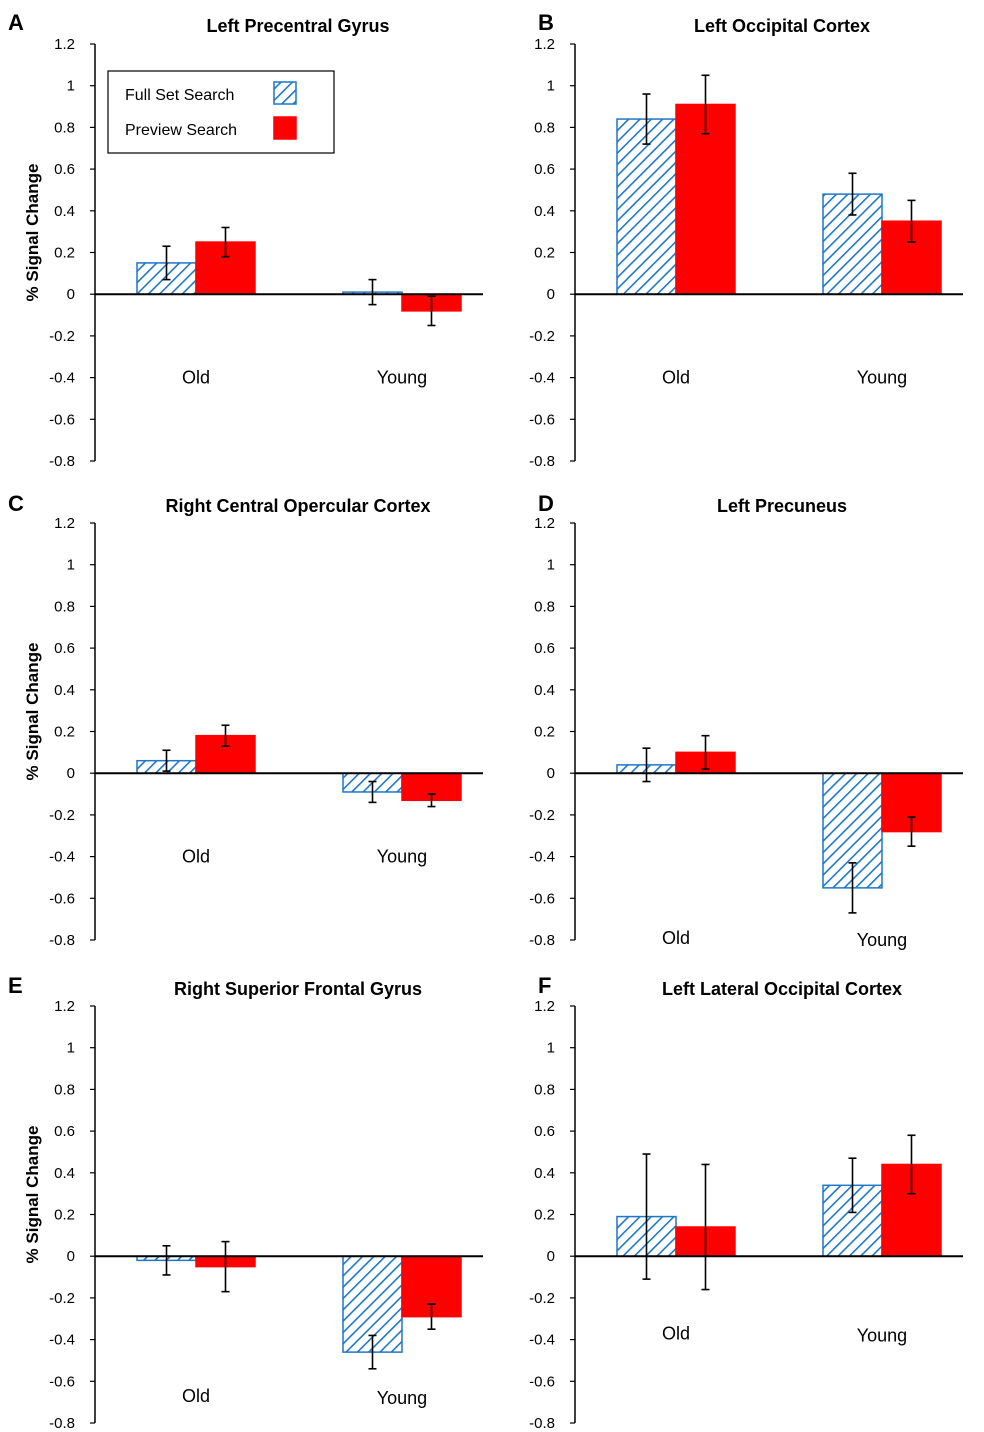 This screenshot has width=984, height=1432. I want to click on panel-title: Right Central Opercular Cortex, so click(297, 506).